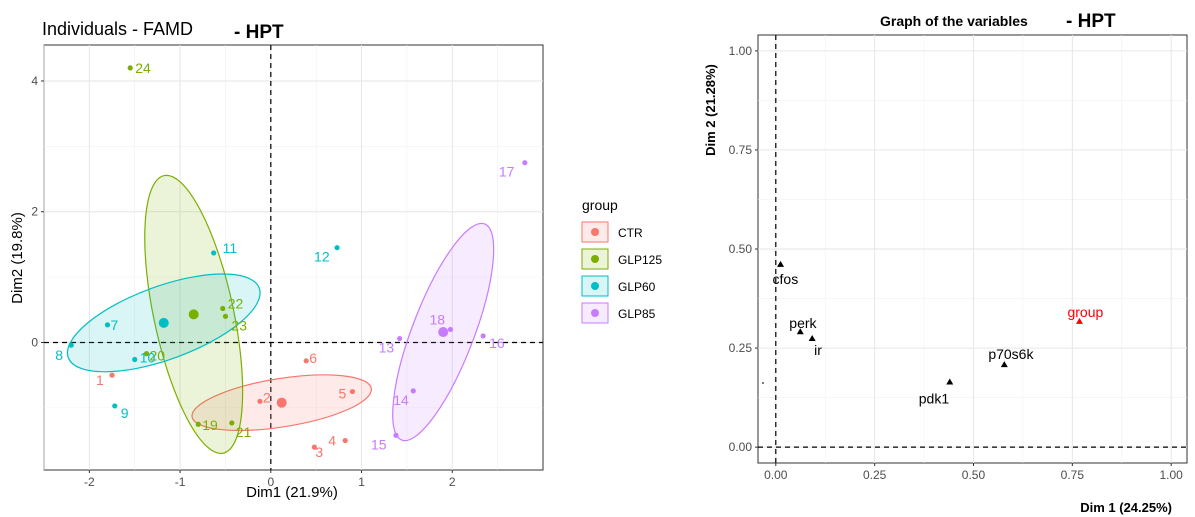 Image resolution: width=1195 pixels, height=517 pixels. Describe the element at coordinates (1073, 475) in the screenshot. I see `x-tick-label: 0.75` at that location.